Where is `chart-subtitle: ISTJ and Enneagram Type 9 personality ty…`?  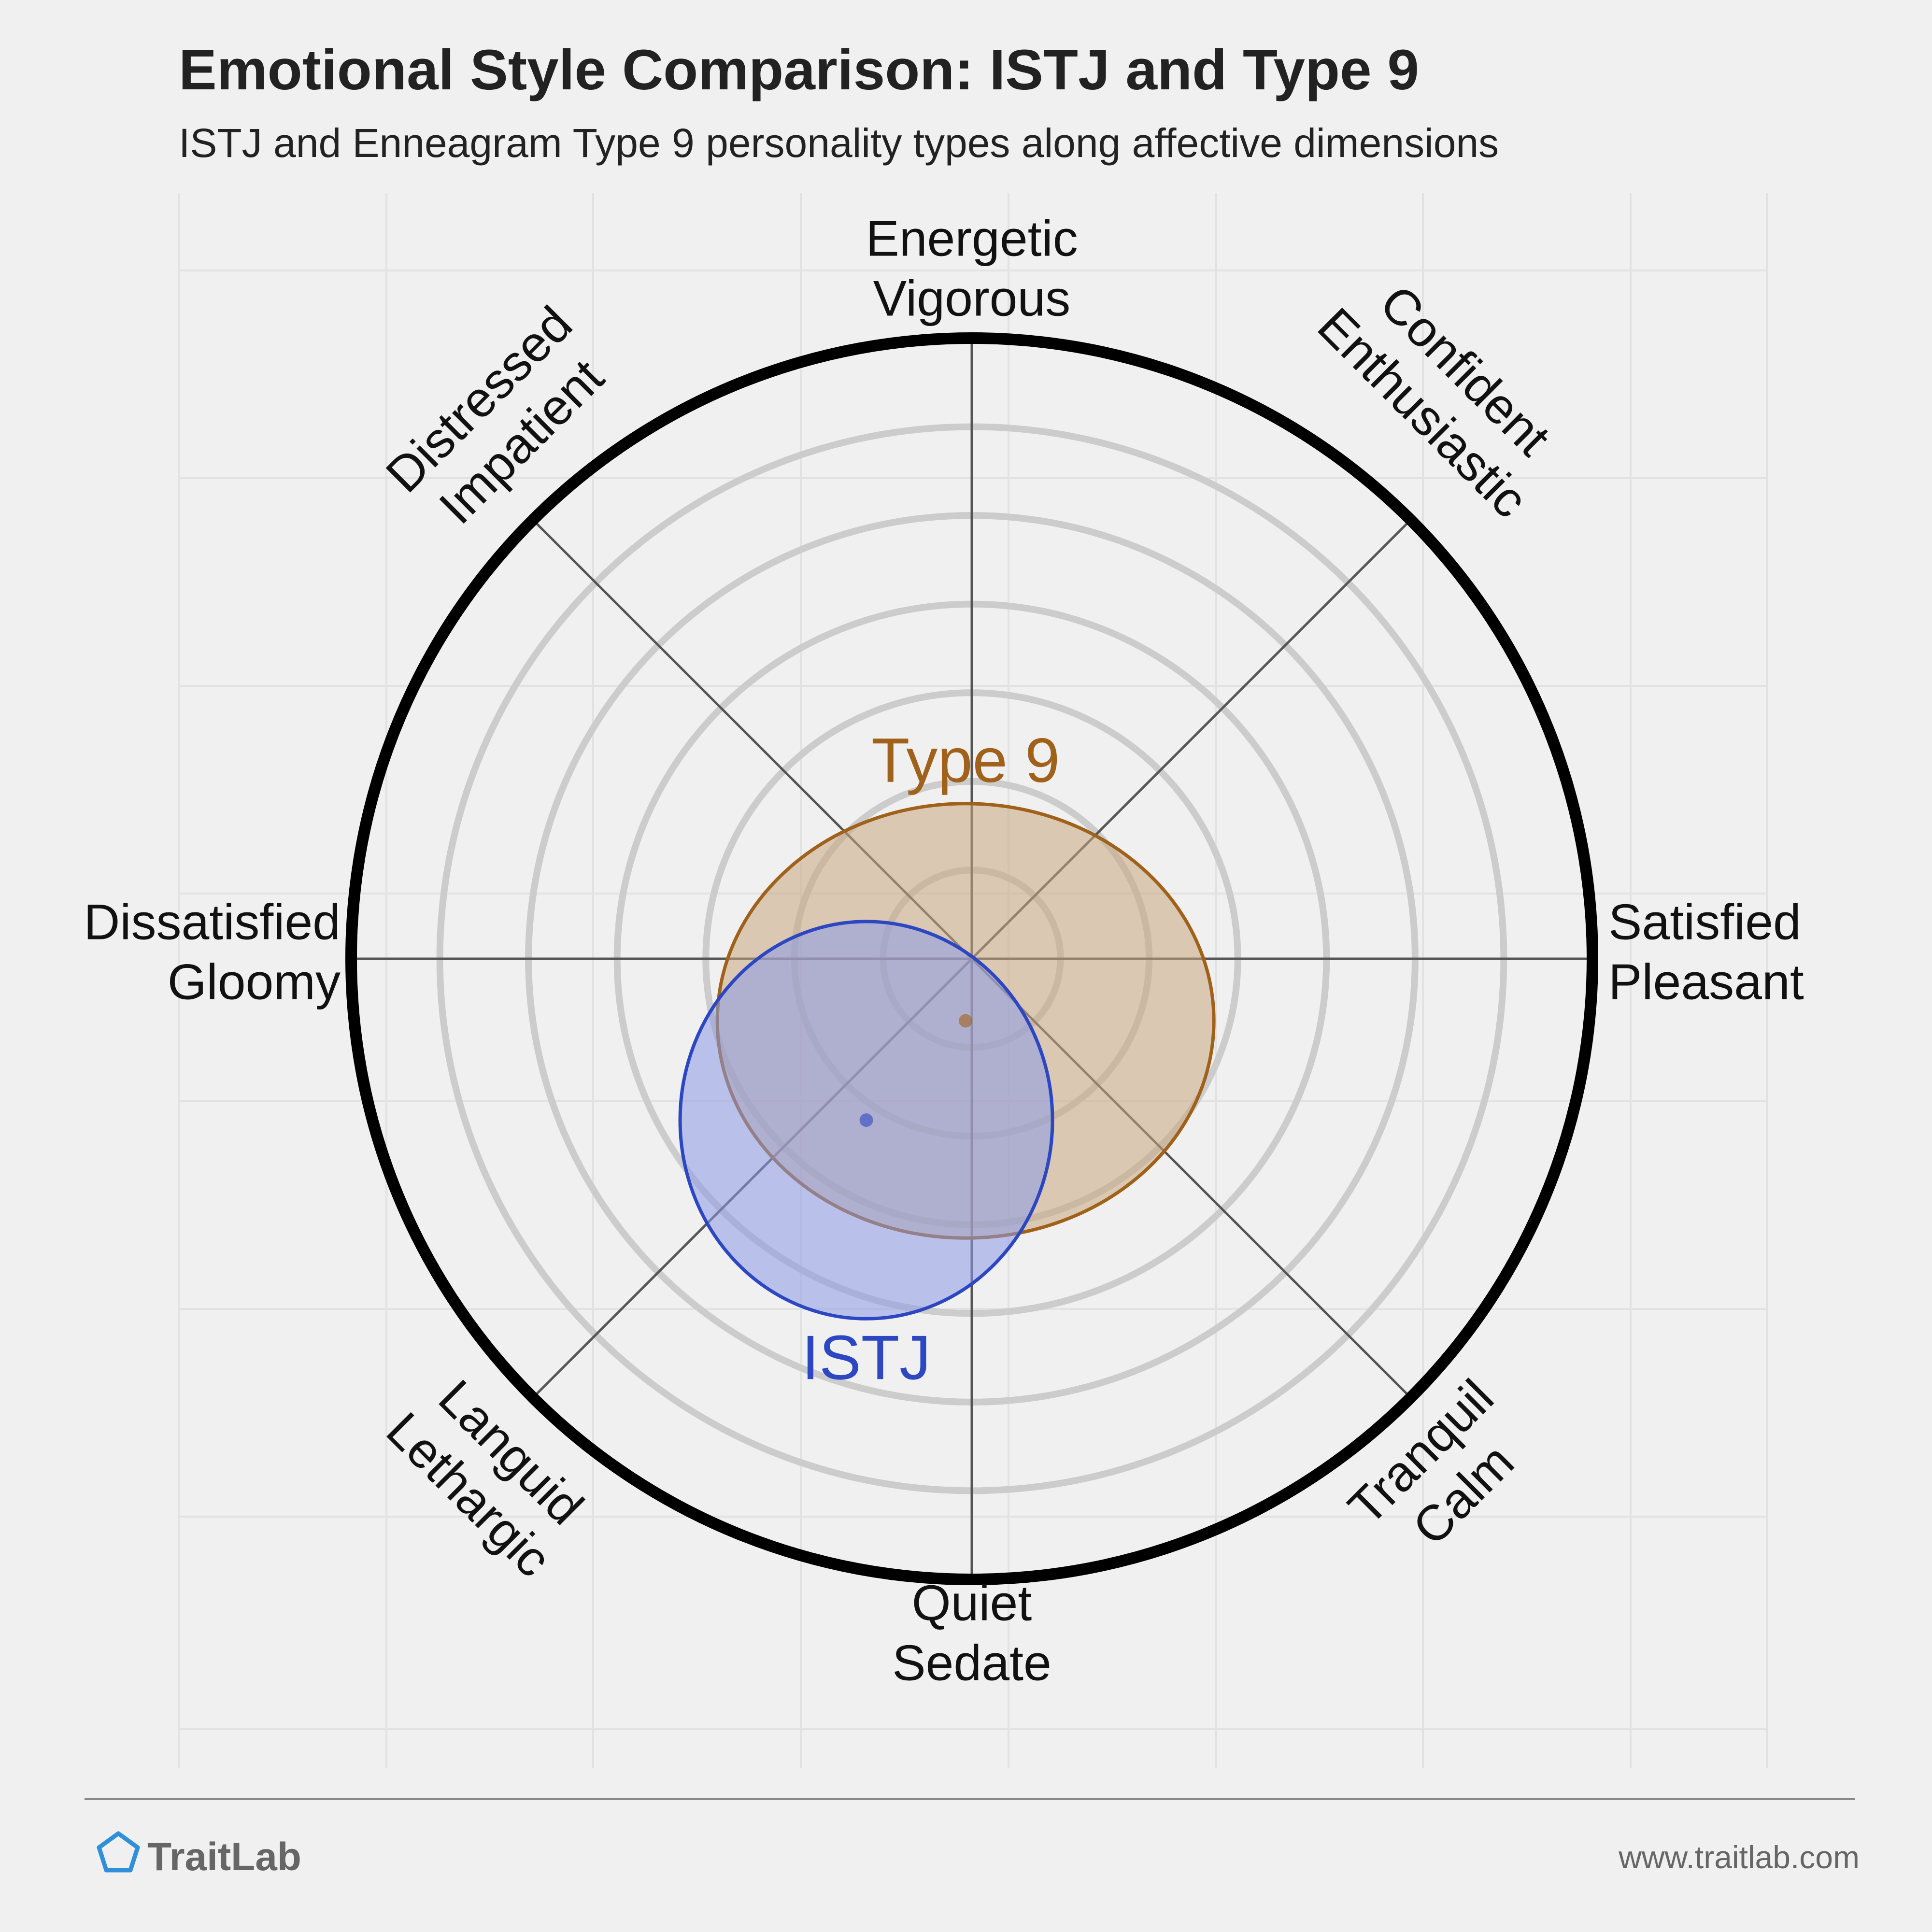
chart-subtitle: ISTJ and Enneagram Type 9 personality ty… is located at coordinates (839, 143).